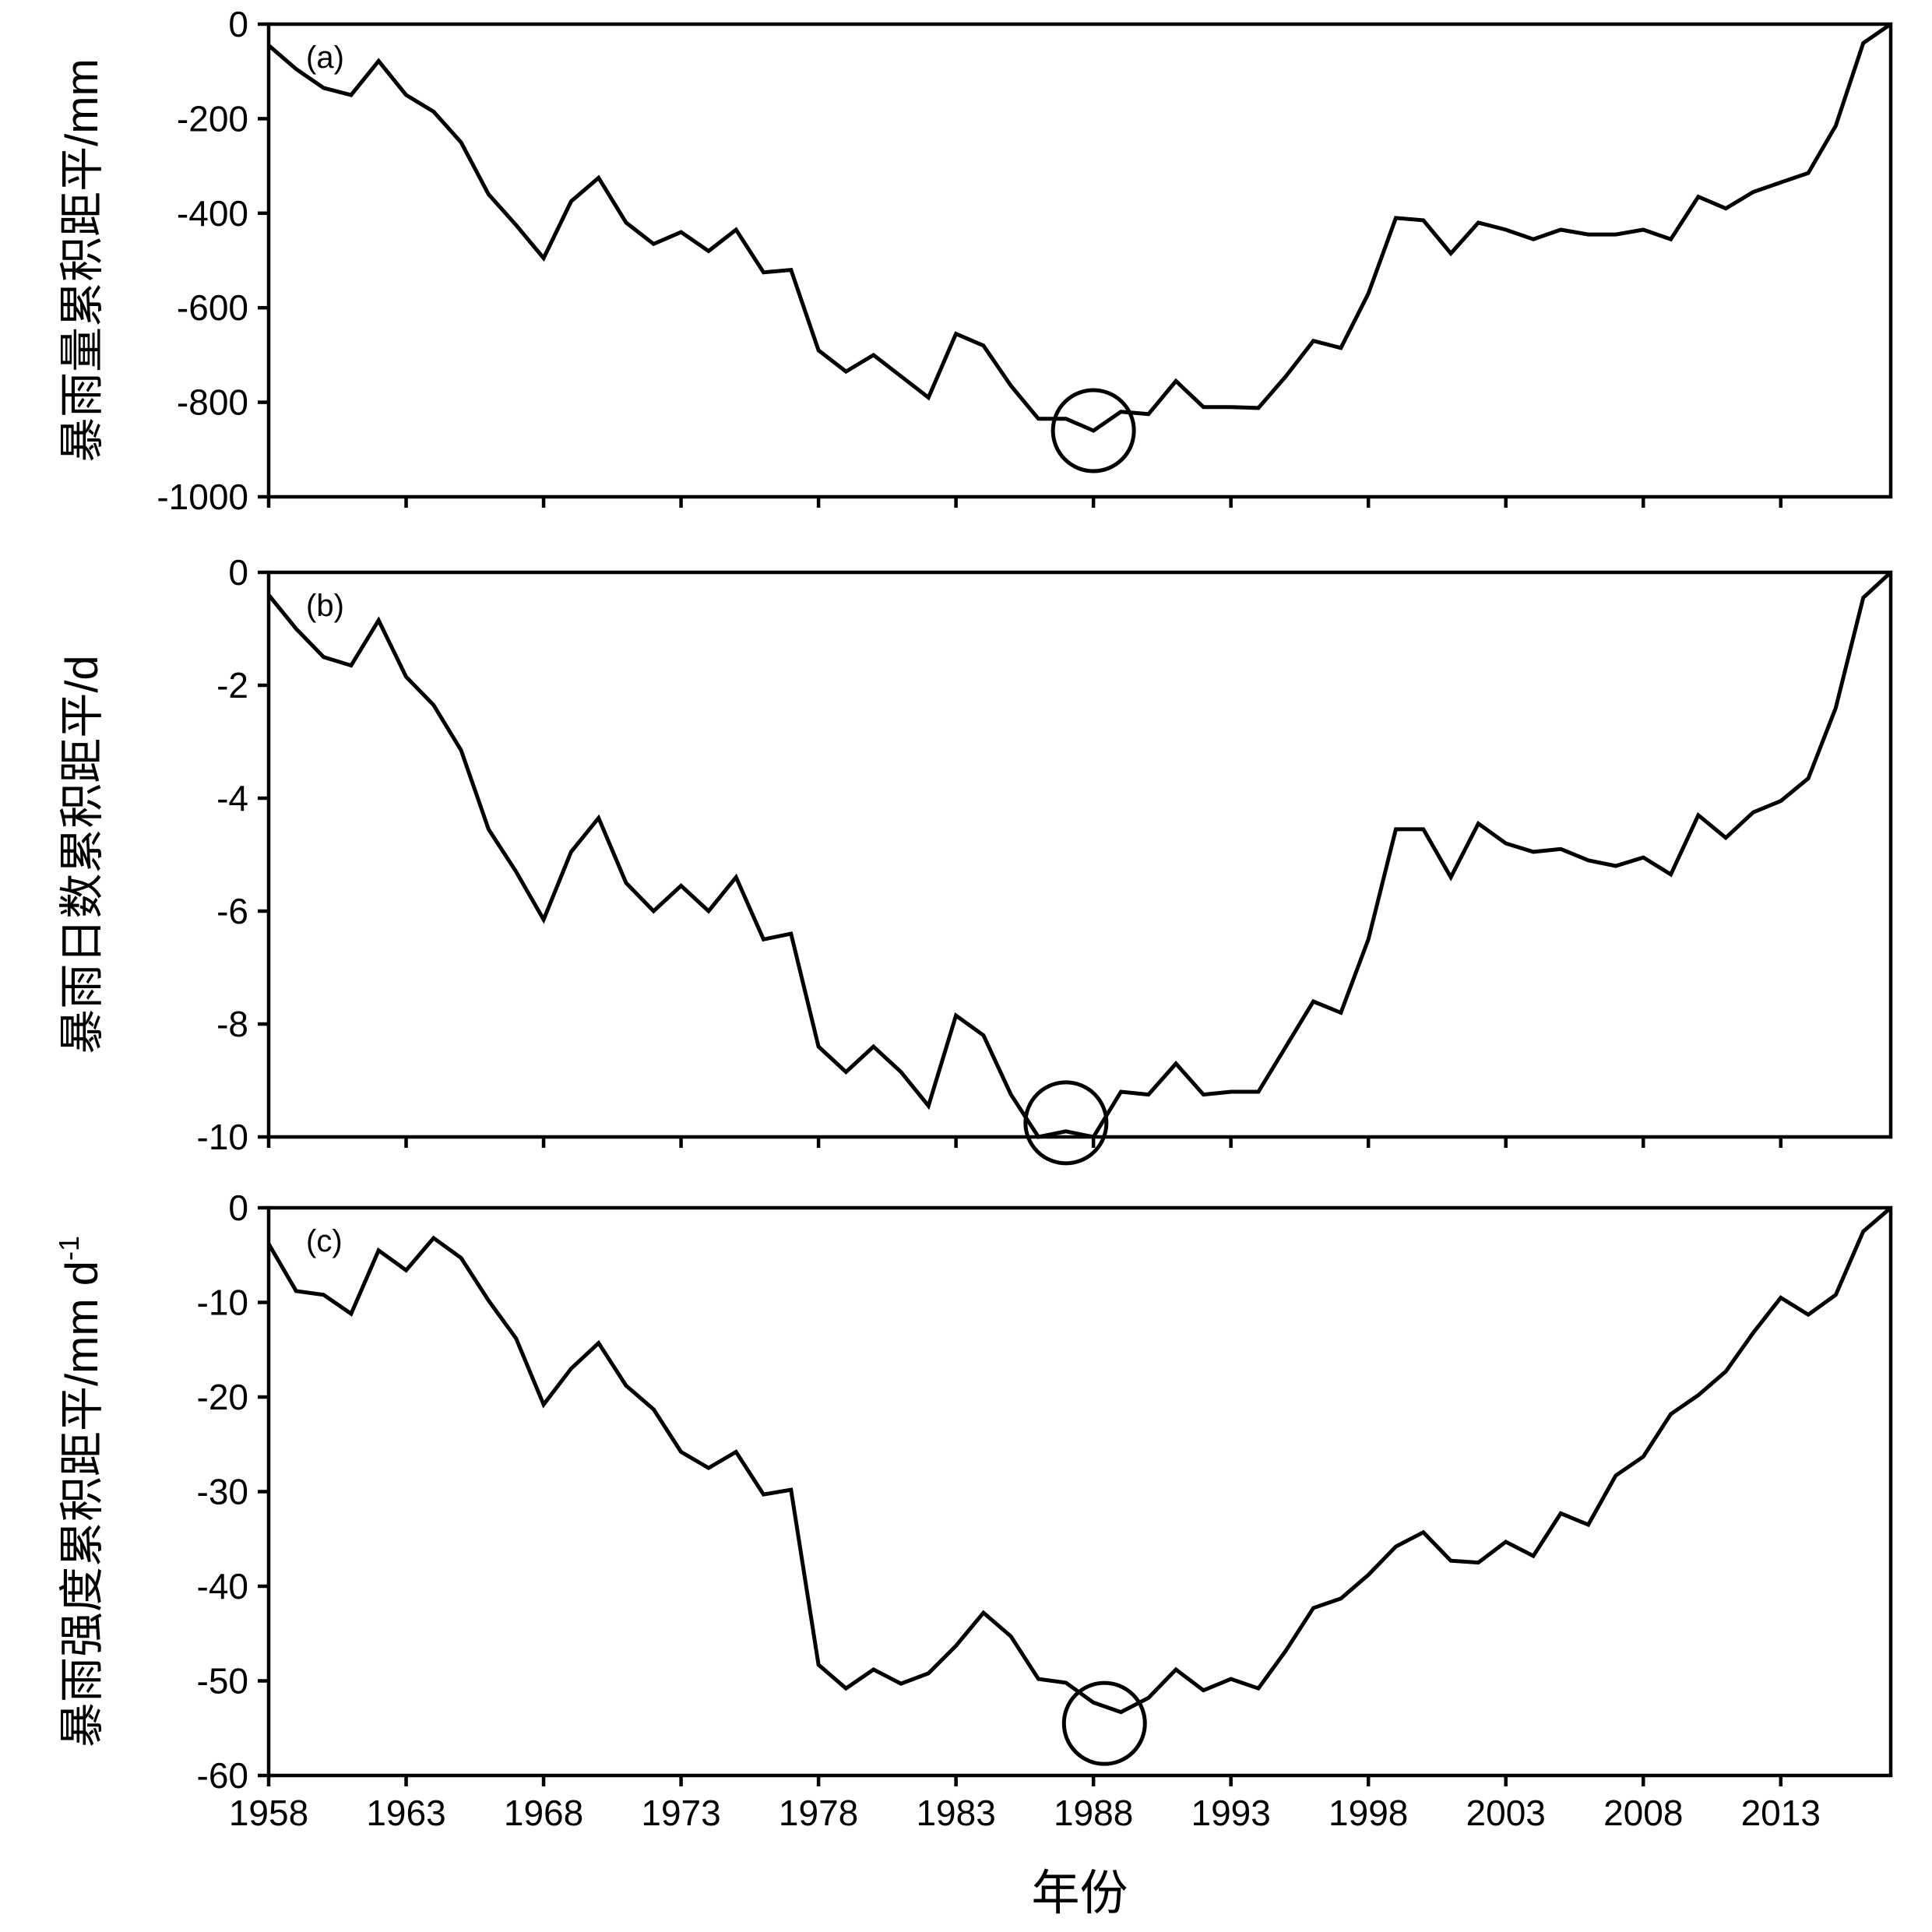 This screenshot has width=1932, height=1932. What do you see at coordinates (543, 1813) in the screenshot?
I see `x-tick-label: 1968` at bounding box center [543, 1813].